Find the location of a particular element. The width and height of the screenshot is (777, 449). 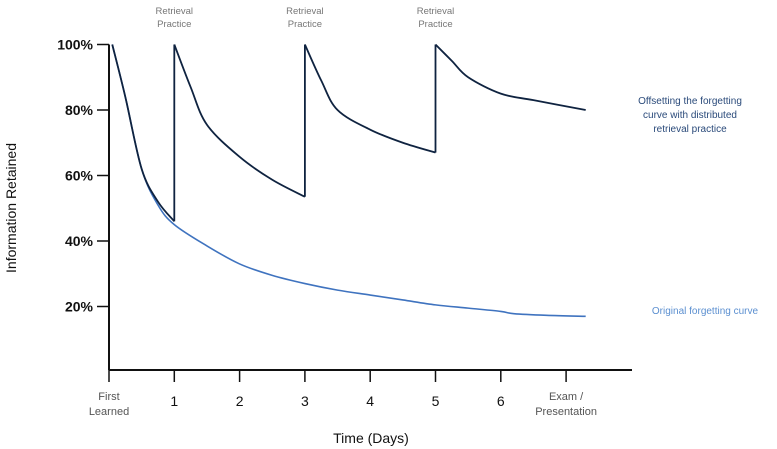

y-axis-label: Information Retained is located at coordinates (11, 208).